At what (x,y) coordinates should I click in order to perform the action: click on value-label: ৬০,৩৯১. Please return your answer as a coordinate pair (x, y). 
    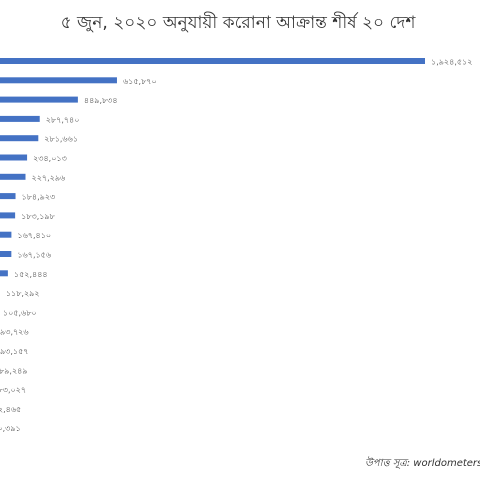
    Looking at the image, I should click on (10, 428).